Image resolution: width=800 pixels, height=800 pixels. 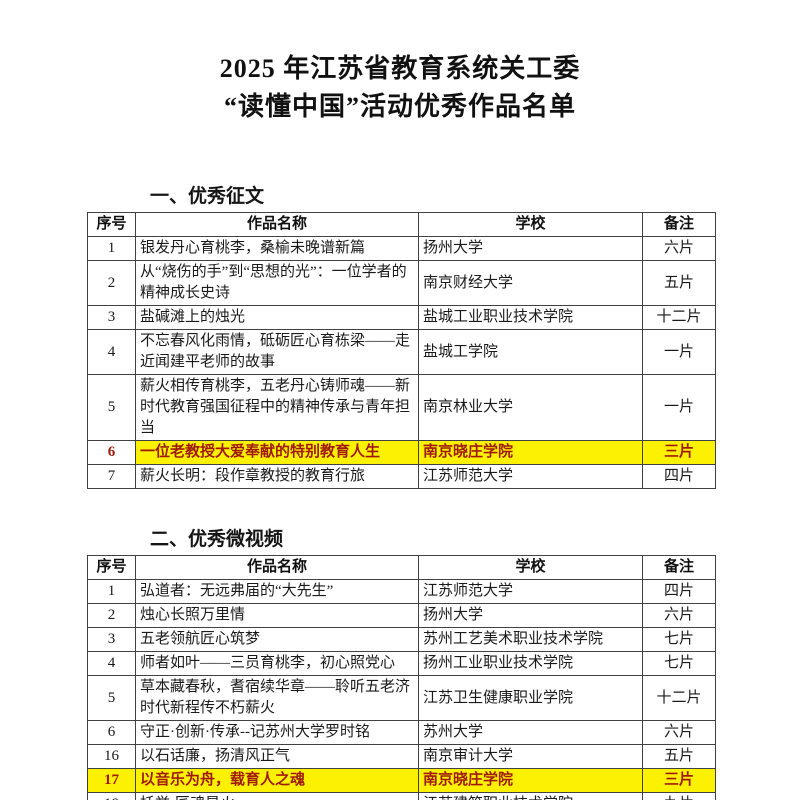 I want to click on table-row: 3 盐碱滩上的烛光 盐城工业职业技术学院 十二片, so click(x=401, y=317).